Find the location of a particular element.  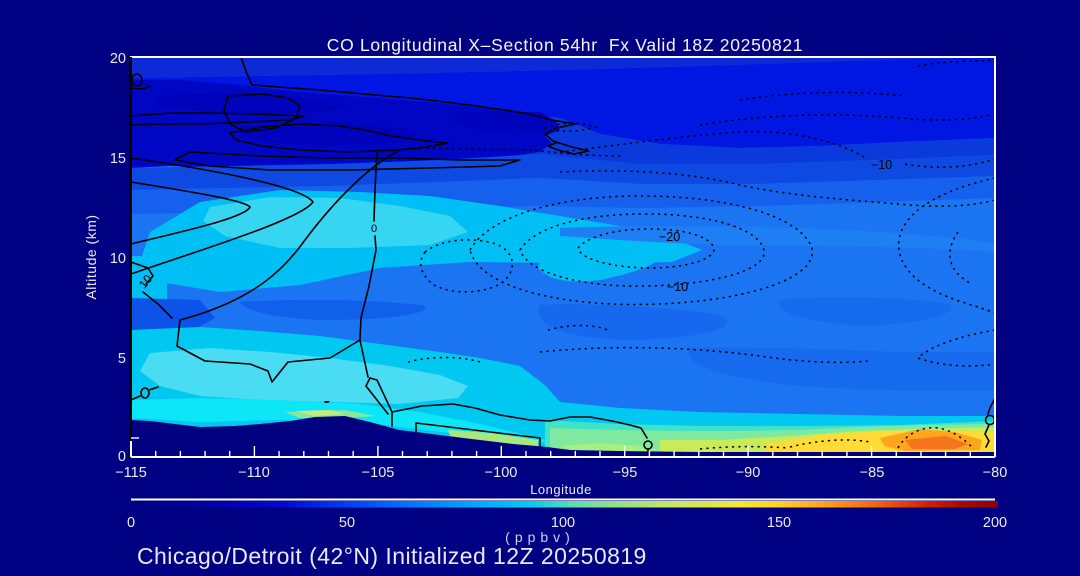

svg-text: −115 is located at coordinates (131, 473).